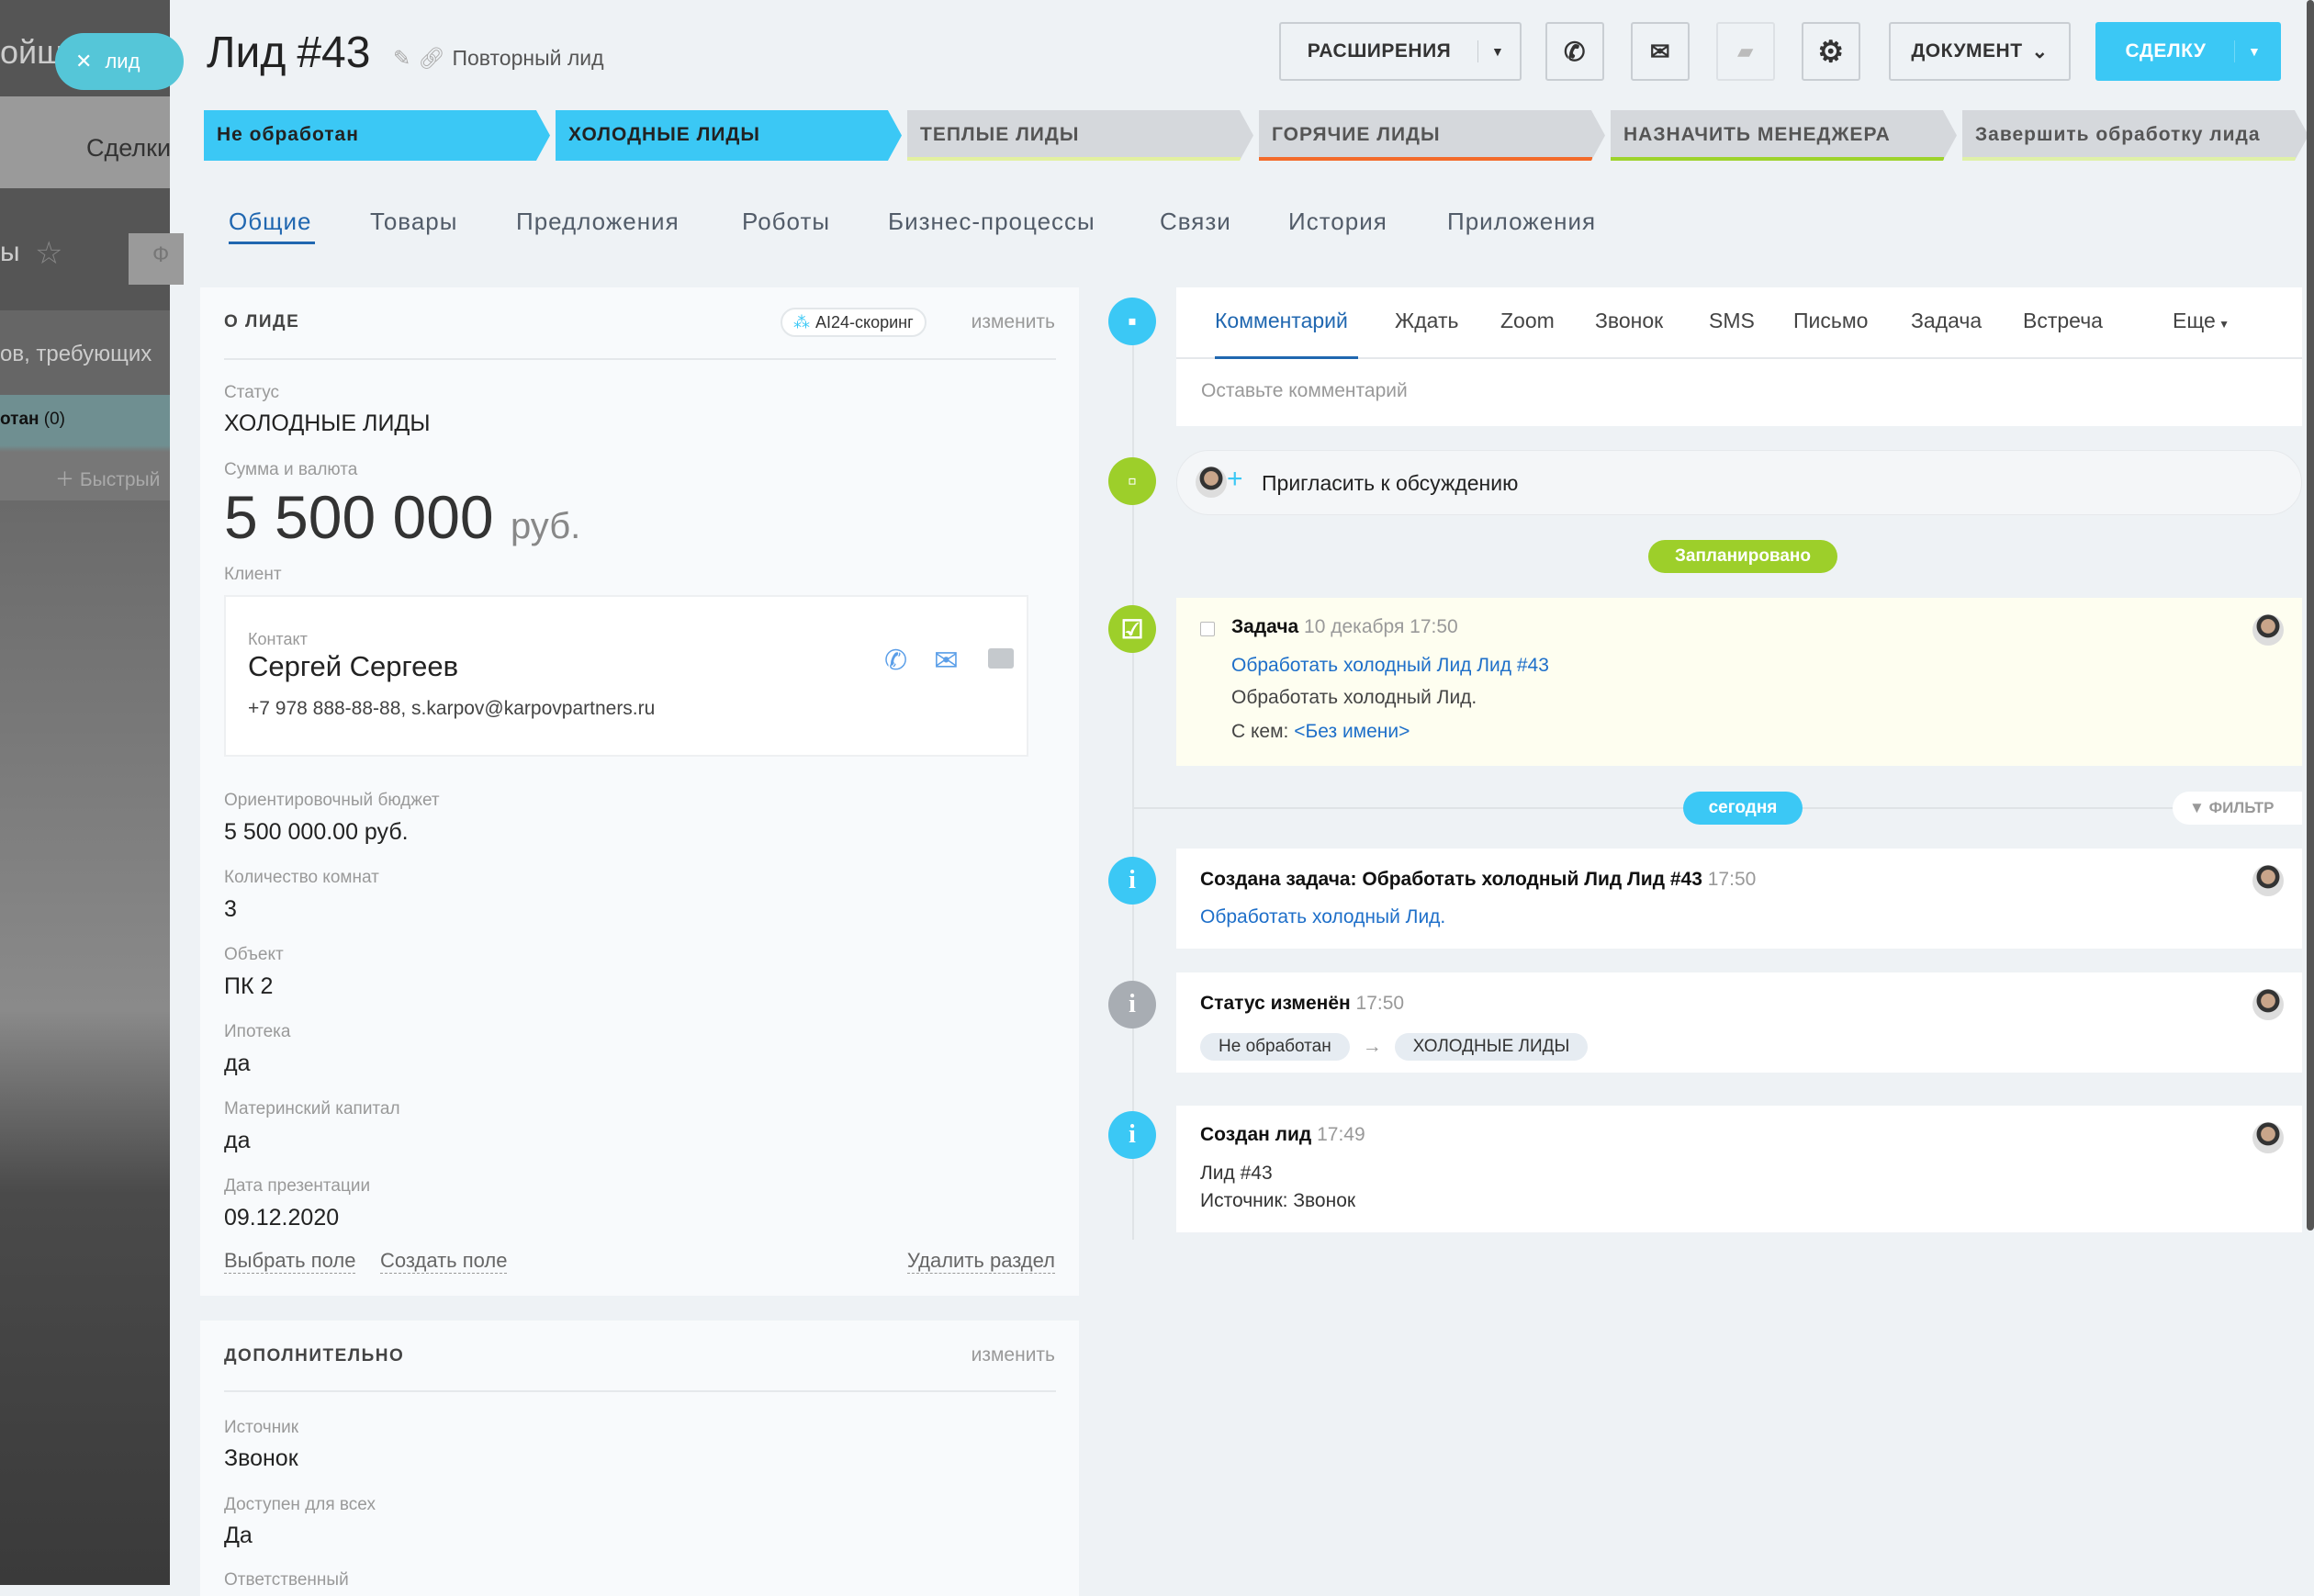 The height and width of the screenshot is (1596, 2314). I want to click on field-value: 09.12.2020, so click(282, 1218).